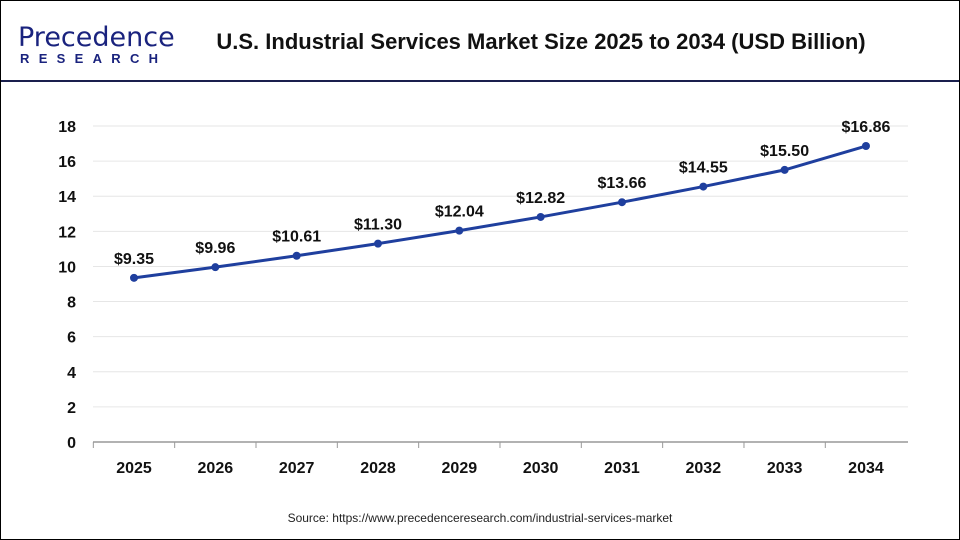 This screenshot has height=540, width=960. Describe the element at coordinates (703, 168) in the screenshot. I see `data-label: $14.55` at that location.